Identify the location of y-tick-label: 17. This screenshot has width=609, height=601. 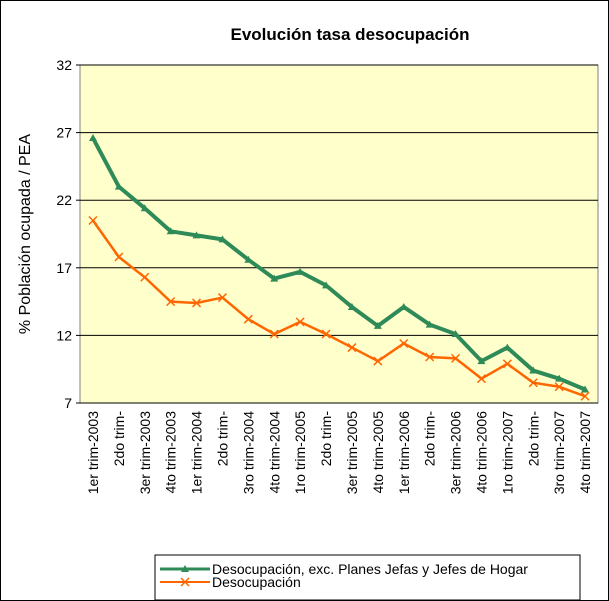
(64, 268).